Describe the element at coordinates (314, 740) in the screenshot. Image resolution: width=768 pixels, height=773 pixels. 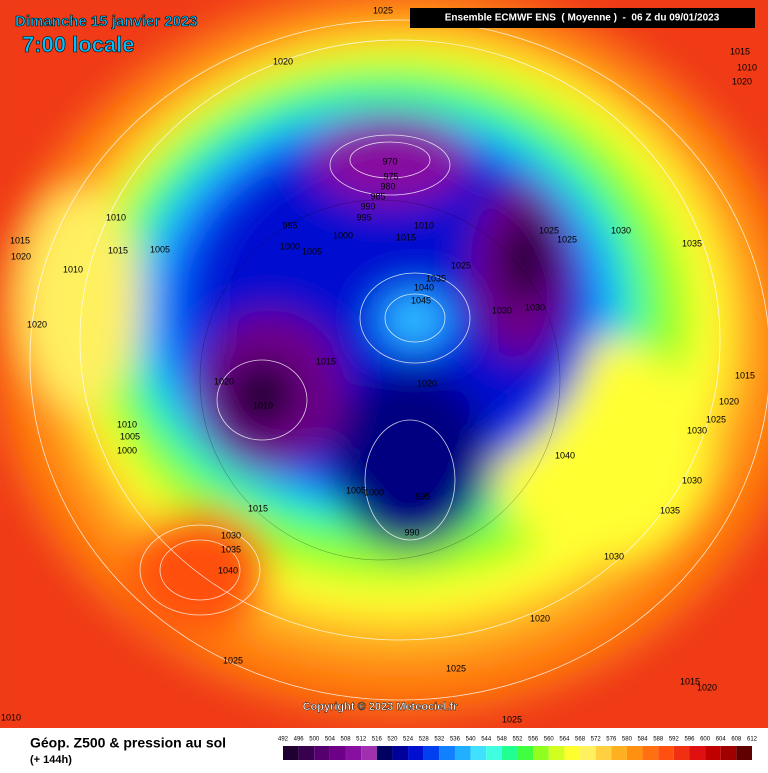
I see `legend-tick-label: 500` at that location.